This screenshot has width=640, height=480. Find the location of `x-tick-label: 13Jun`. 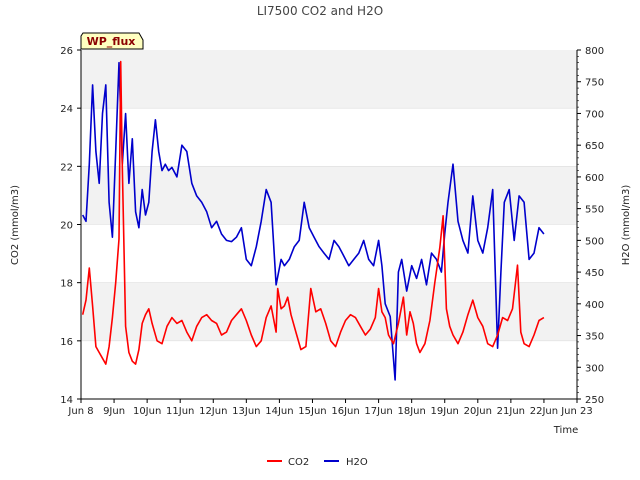

x-tick-label: 13Jun is located at coordinates (246, 411).